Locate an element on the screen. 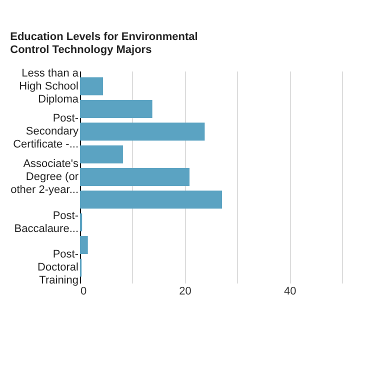  x-tick-label: 20 is located at coordinates (185, 292).